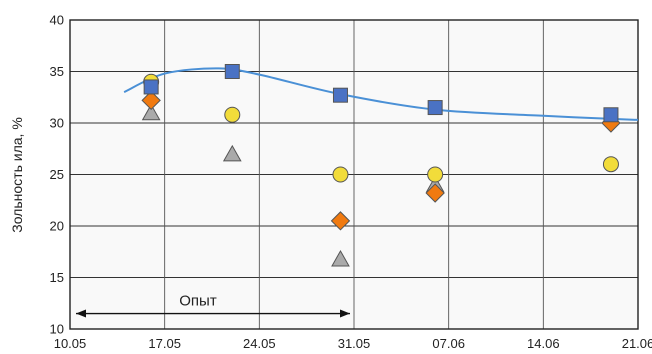  Describe the element at coordinates (164, 343) in the screenshot. I see `x-tick-label: 17.05` at that location.